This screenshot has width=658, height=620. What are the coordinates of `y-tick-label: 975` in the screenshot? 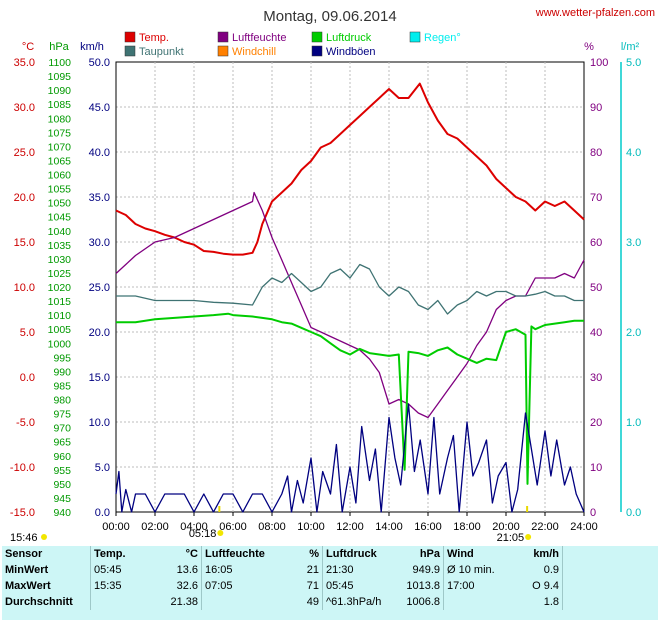 It's located at (62, 415).